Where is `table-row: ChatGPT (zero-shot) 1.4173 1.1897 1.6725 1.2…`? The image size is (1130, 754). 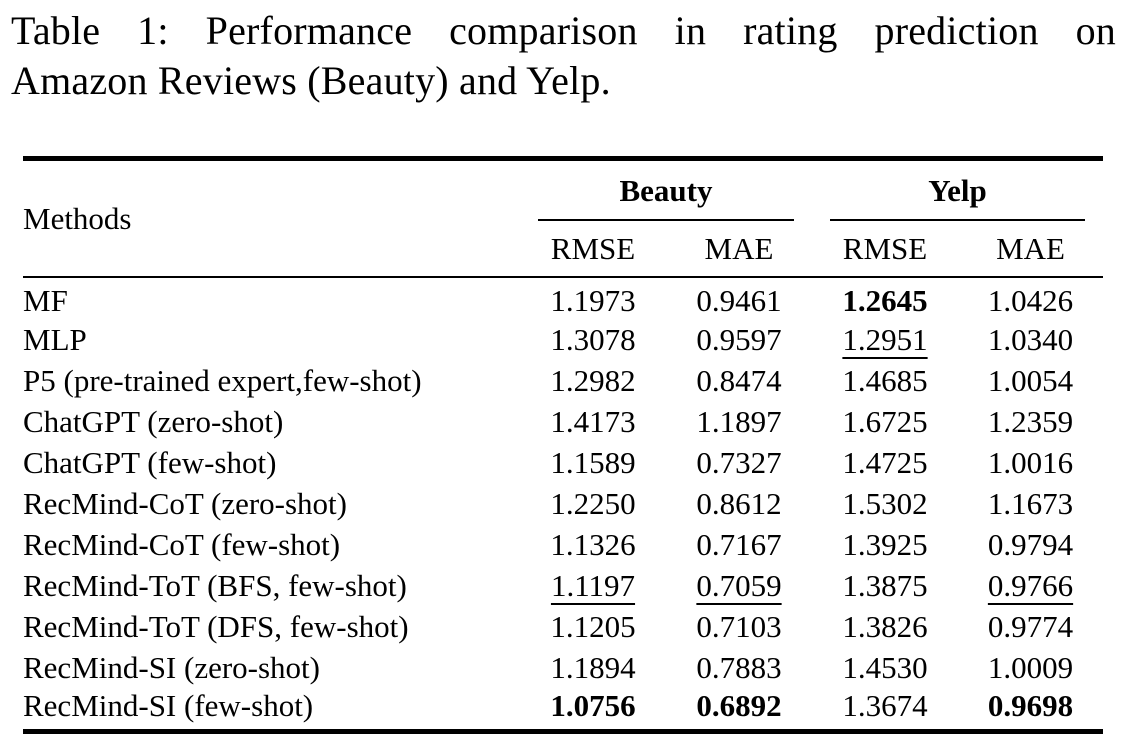 table-row: ChatGPT (zero-shot) 1.4173 1.1897 1.6725 1.2… is located at coordinates (563, 421).